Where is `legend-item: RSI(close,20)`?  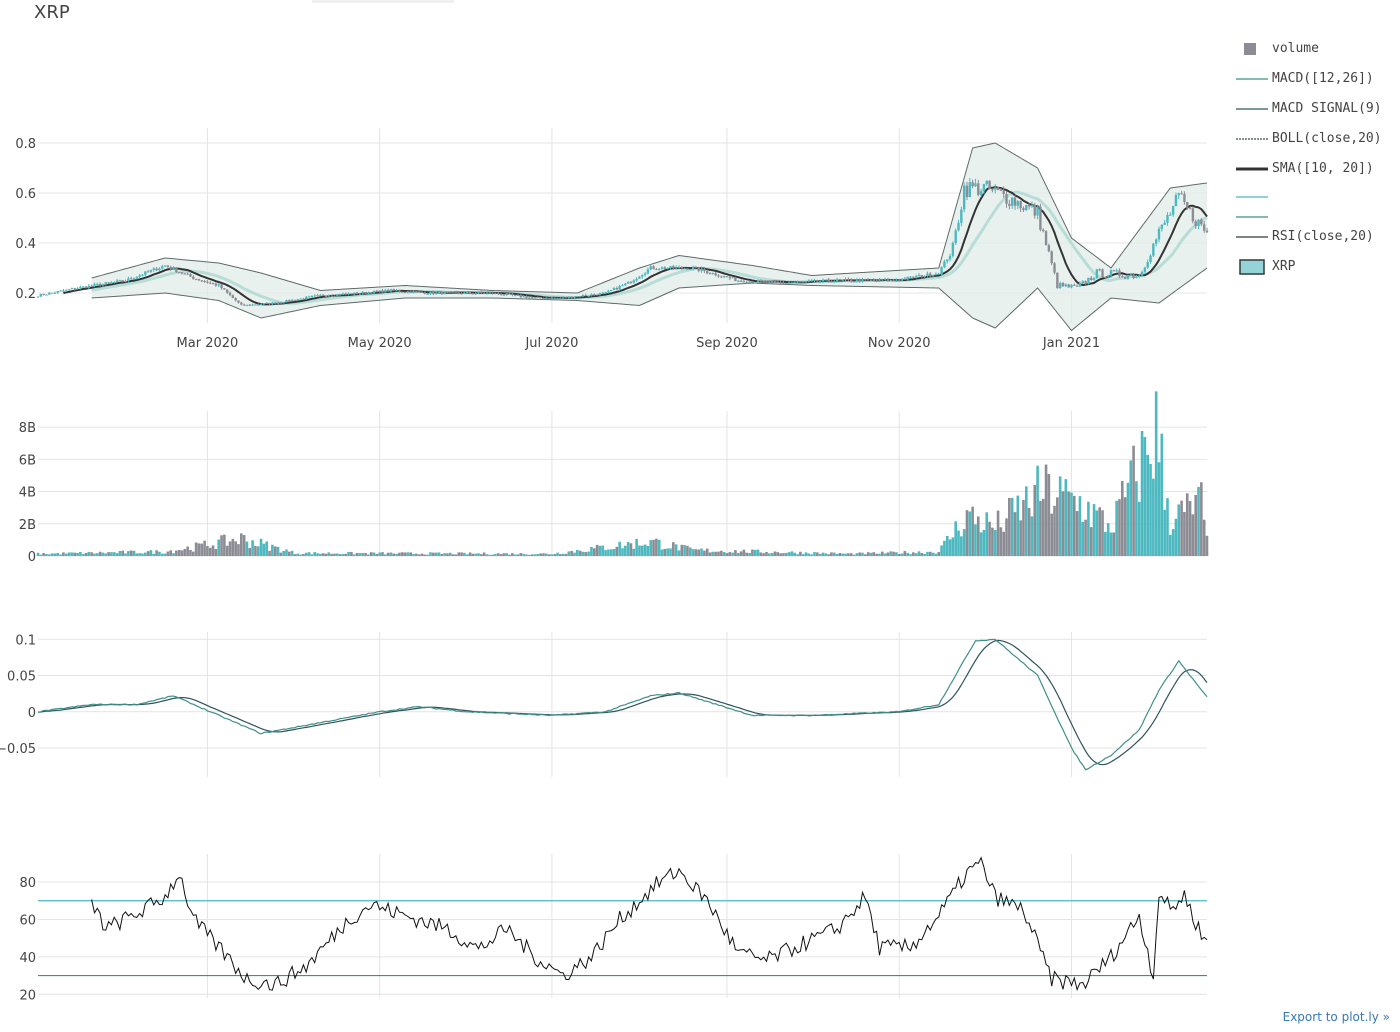
legend-item: RSI(close,20) is located at coordinates (1314, 237).